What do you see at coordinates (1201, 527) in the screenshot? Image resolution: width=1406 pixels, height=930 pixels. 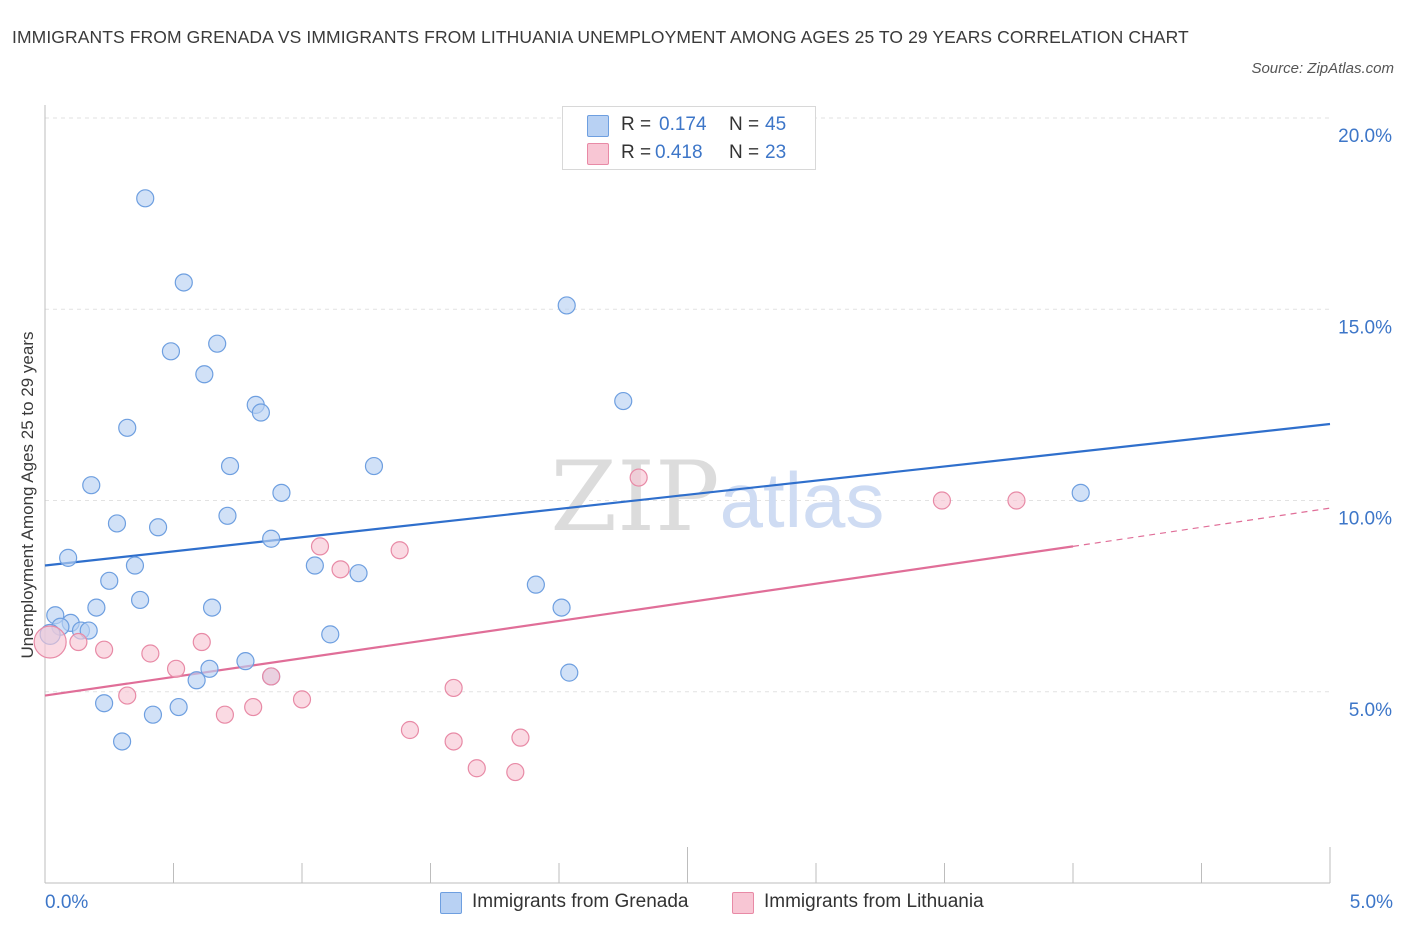 I see `trend-line-lithuania-extension` at bounding box center [1201, 527].